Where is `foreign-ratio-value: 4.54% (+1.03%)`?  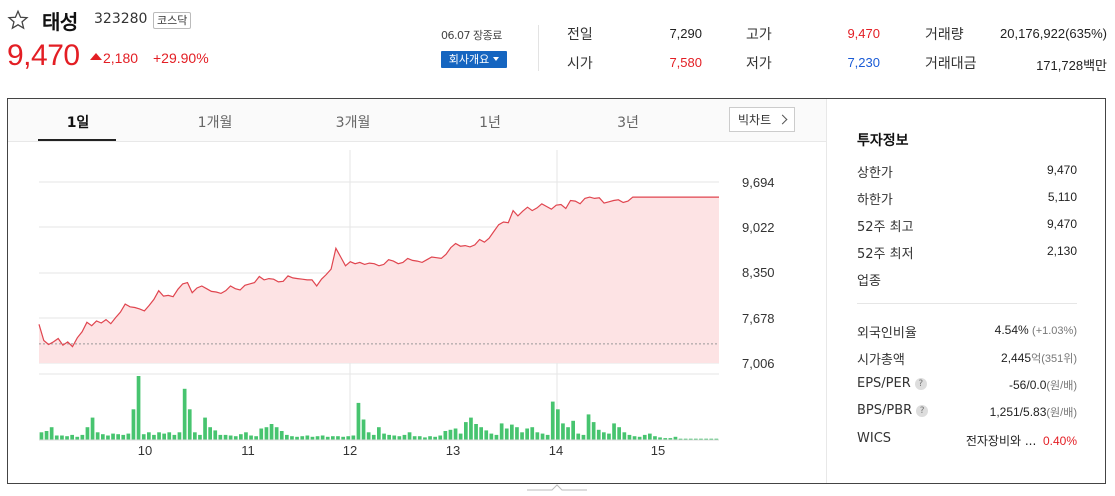
foreign-ratio-value: 4.54% (+1.03%) is located at coordinates (1036, 330).